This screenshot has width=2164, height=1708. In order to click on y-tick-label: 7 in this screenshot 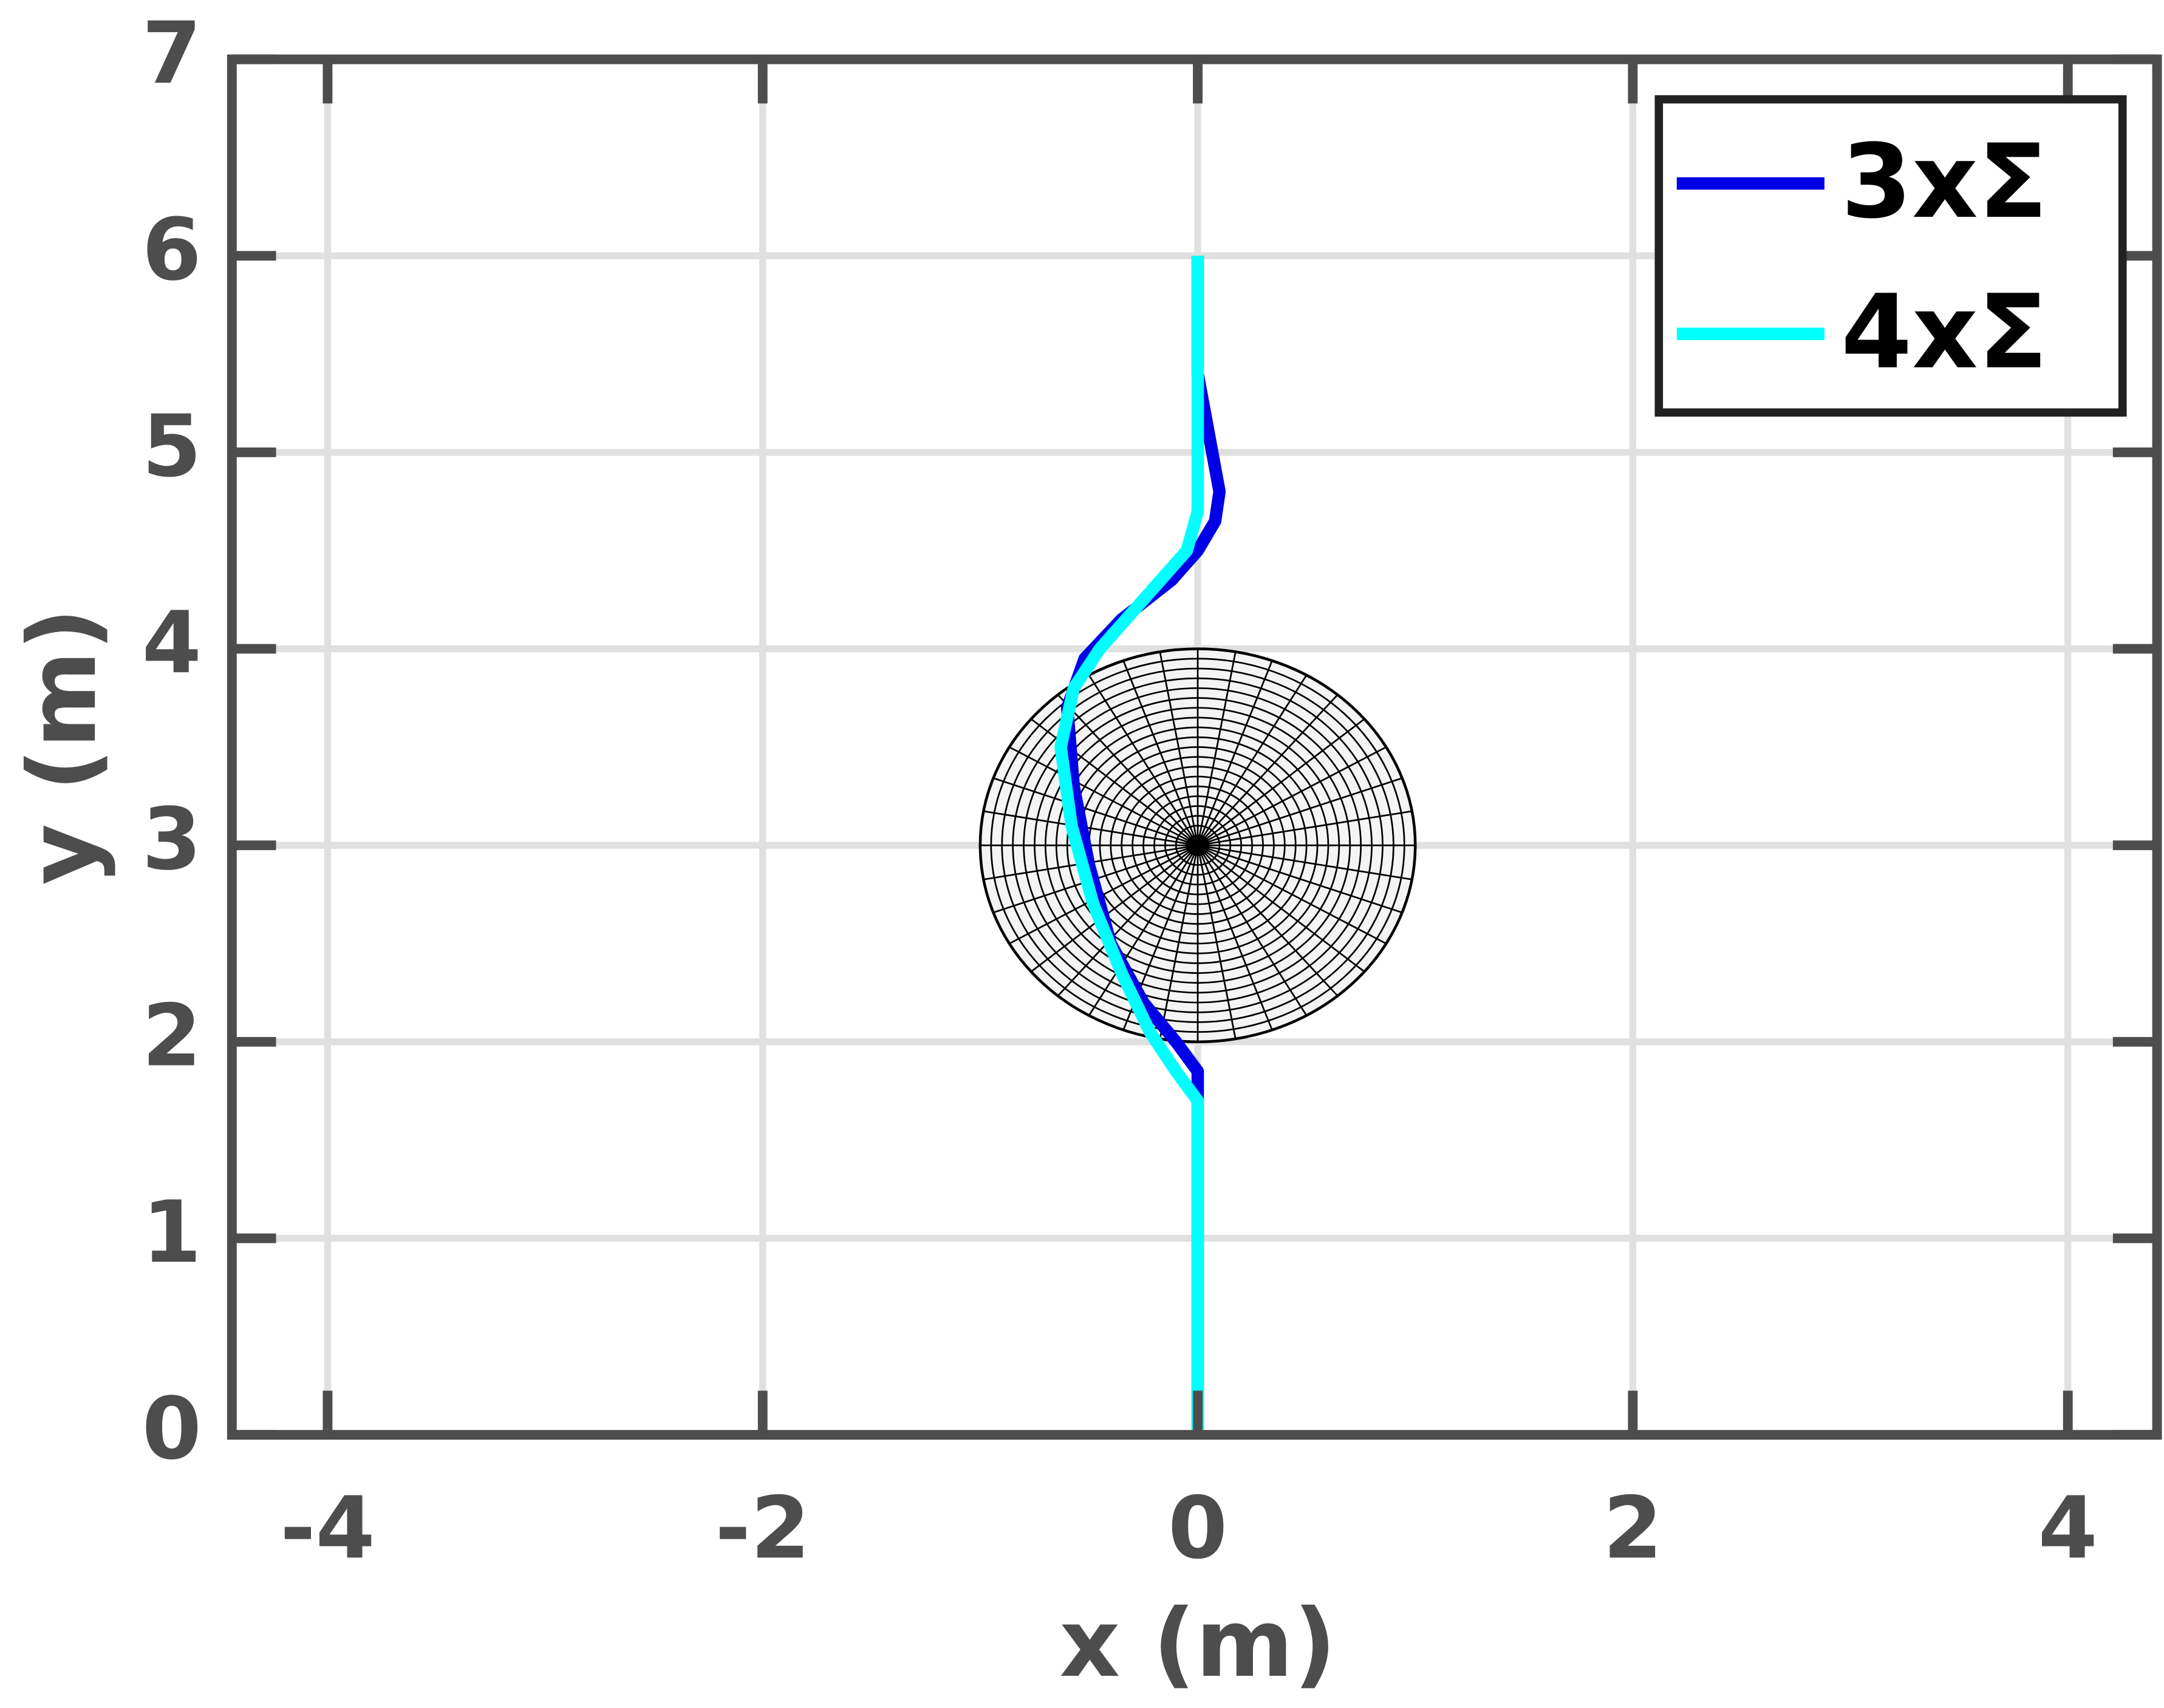, I will do `click(172, 53)`.